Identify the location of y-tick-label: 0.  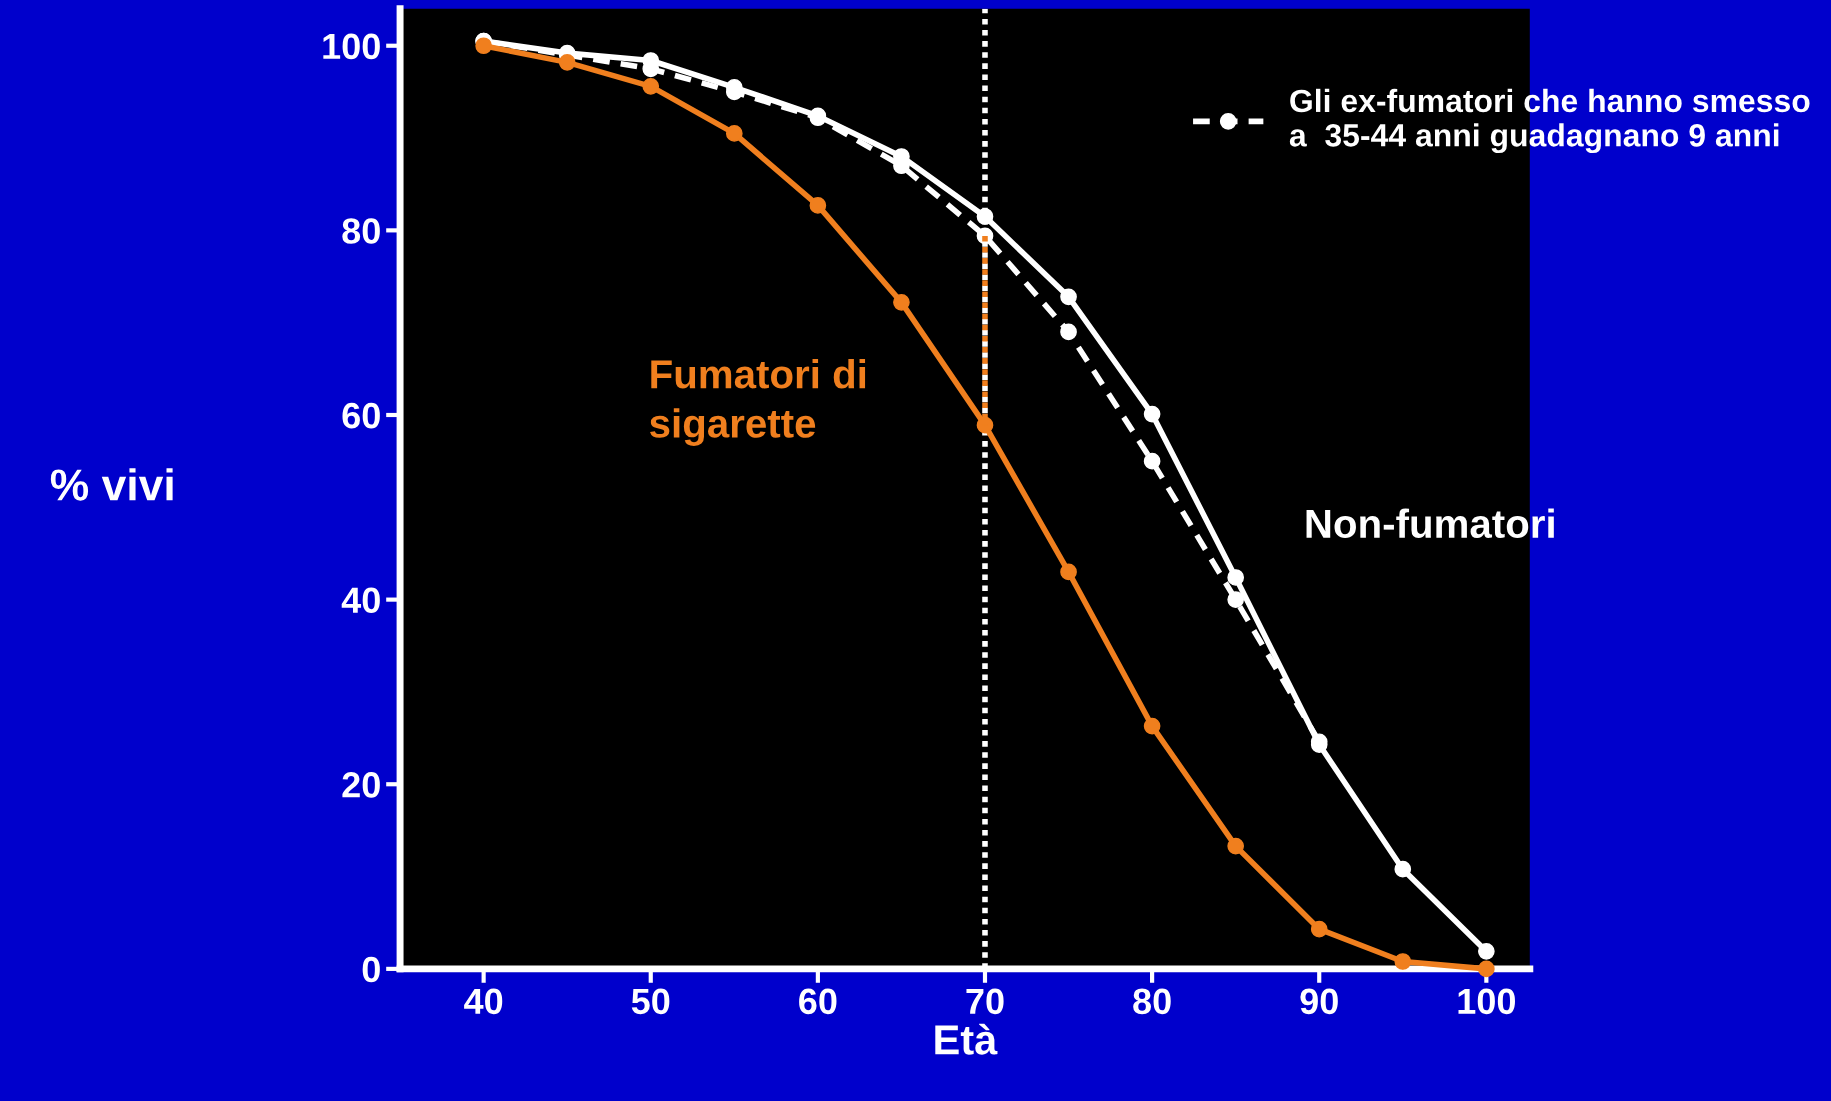
(371, 969).